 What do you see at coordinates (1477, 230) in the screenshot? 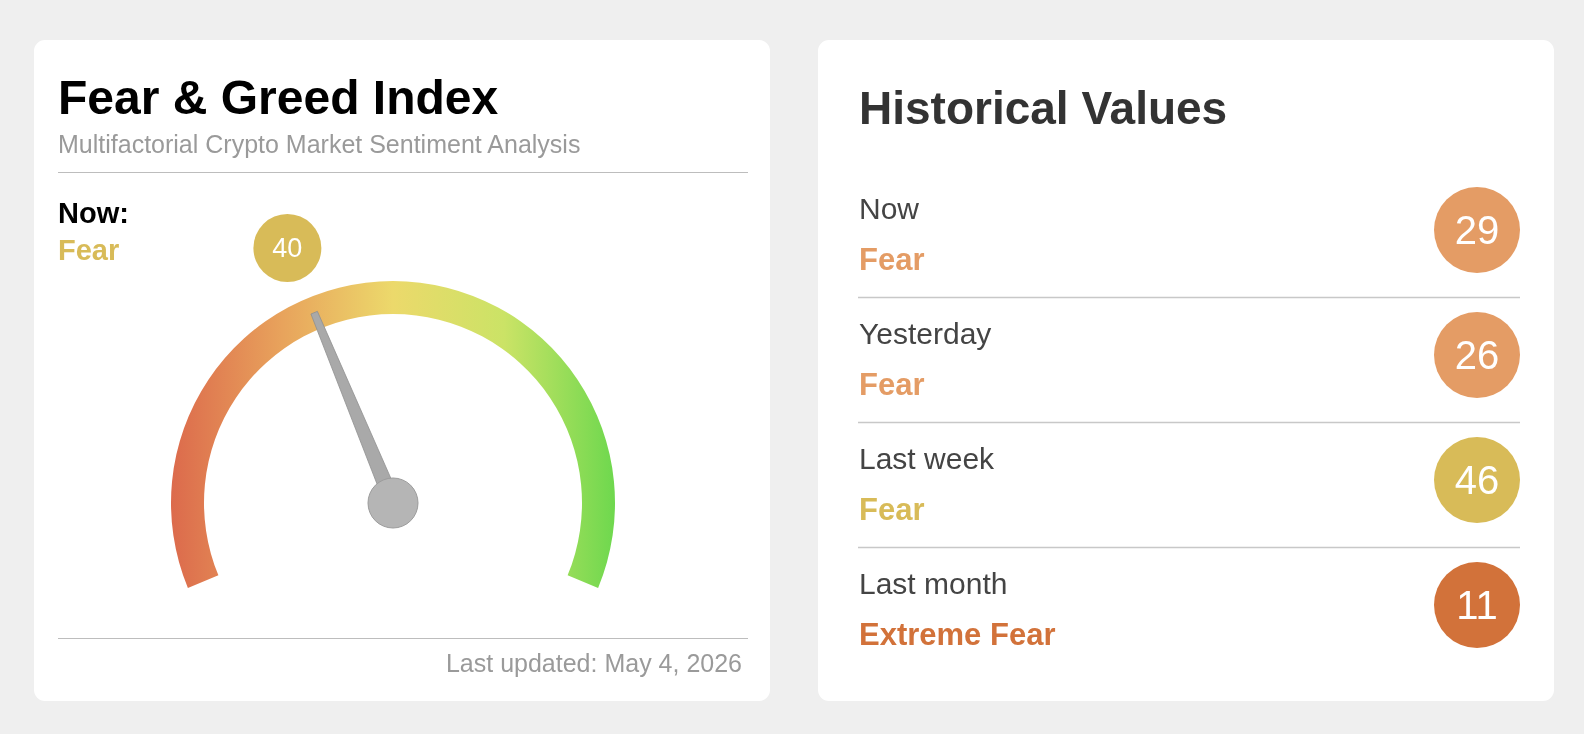
I see `data-label: 29` at bounding box center [1477, 230].